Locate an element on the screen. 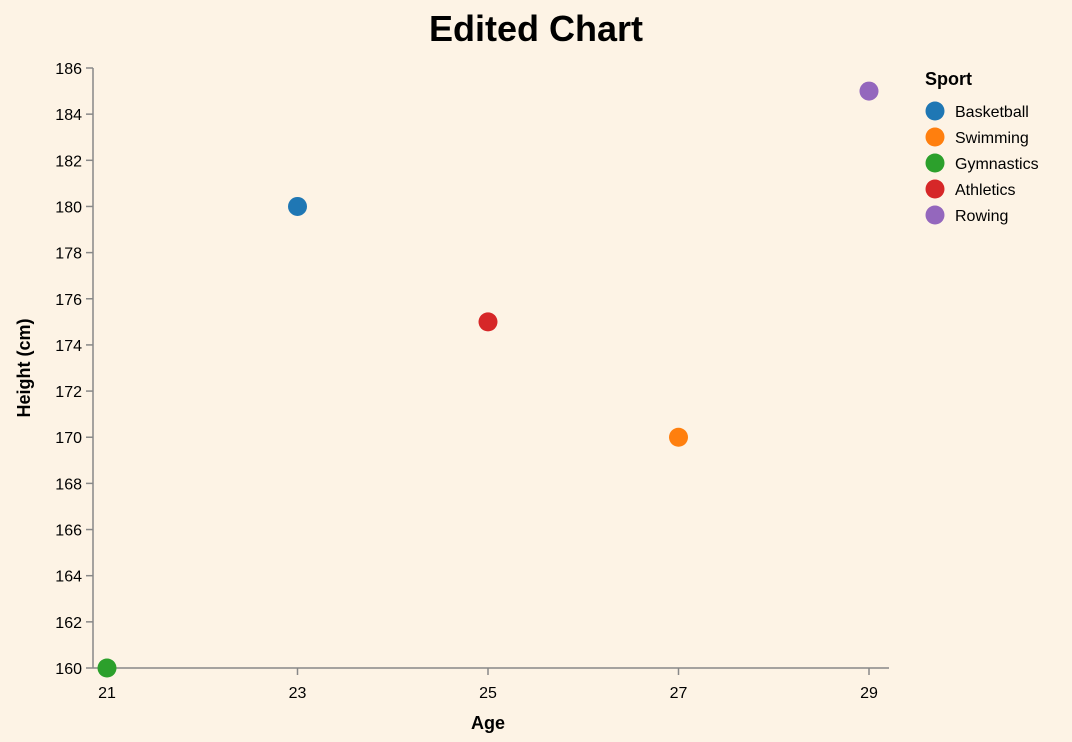 The height and width of the screenshot is (742, 1072). y-tick-label: 162 is located at coordinates (68, 623).